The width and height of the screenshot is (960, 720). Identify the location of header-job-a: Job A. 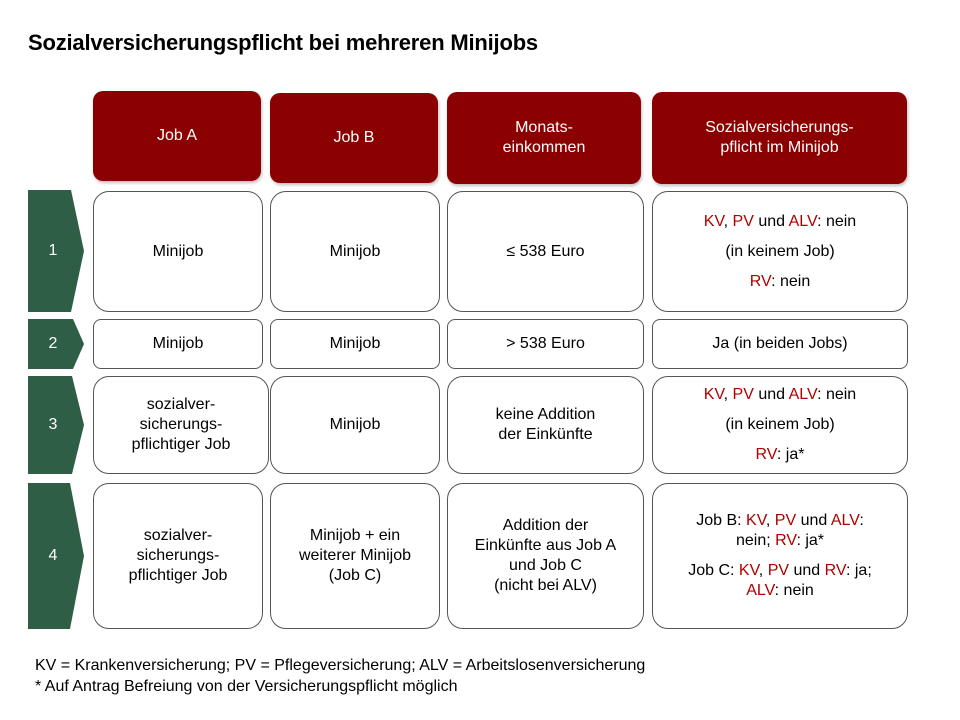
(177, 136).